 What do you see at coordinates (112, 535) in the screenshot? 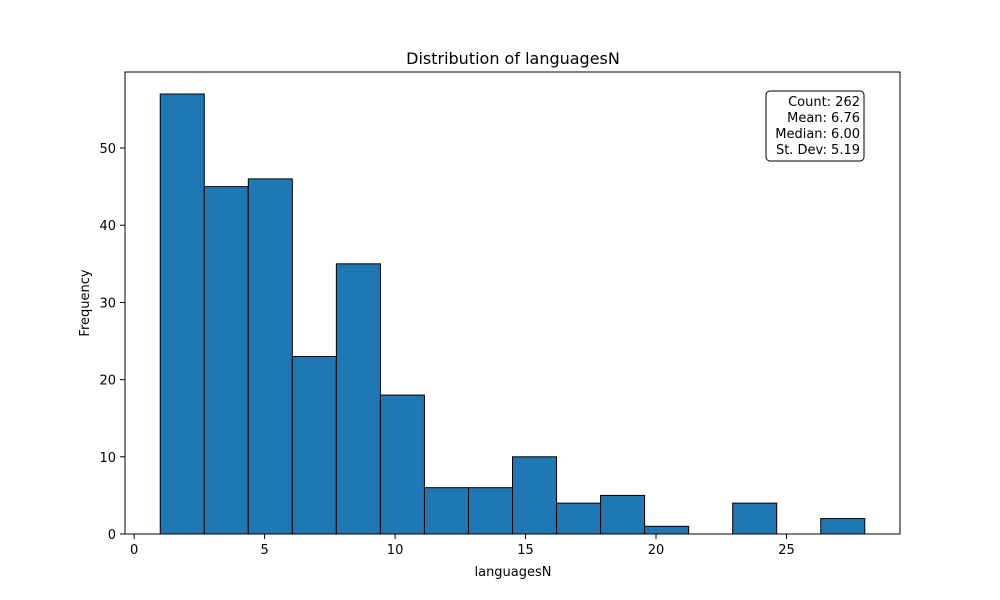
I see `y-tick-label: 0` at bounding box center [112, 535].